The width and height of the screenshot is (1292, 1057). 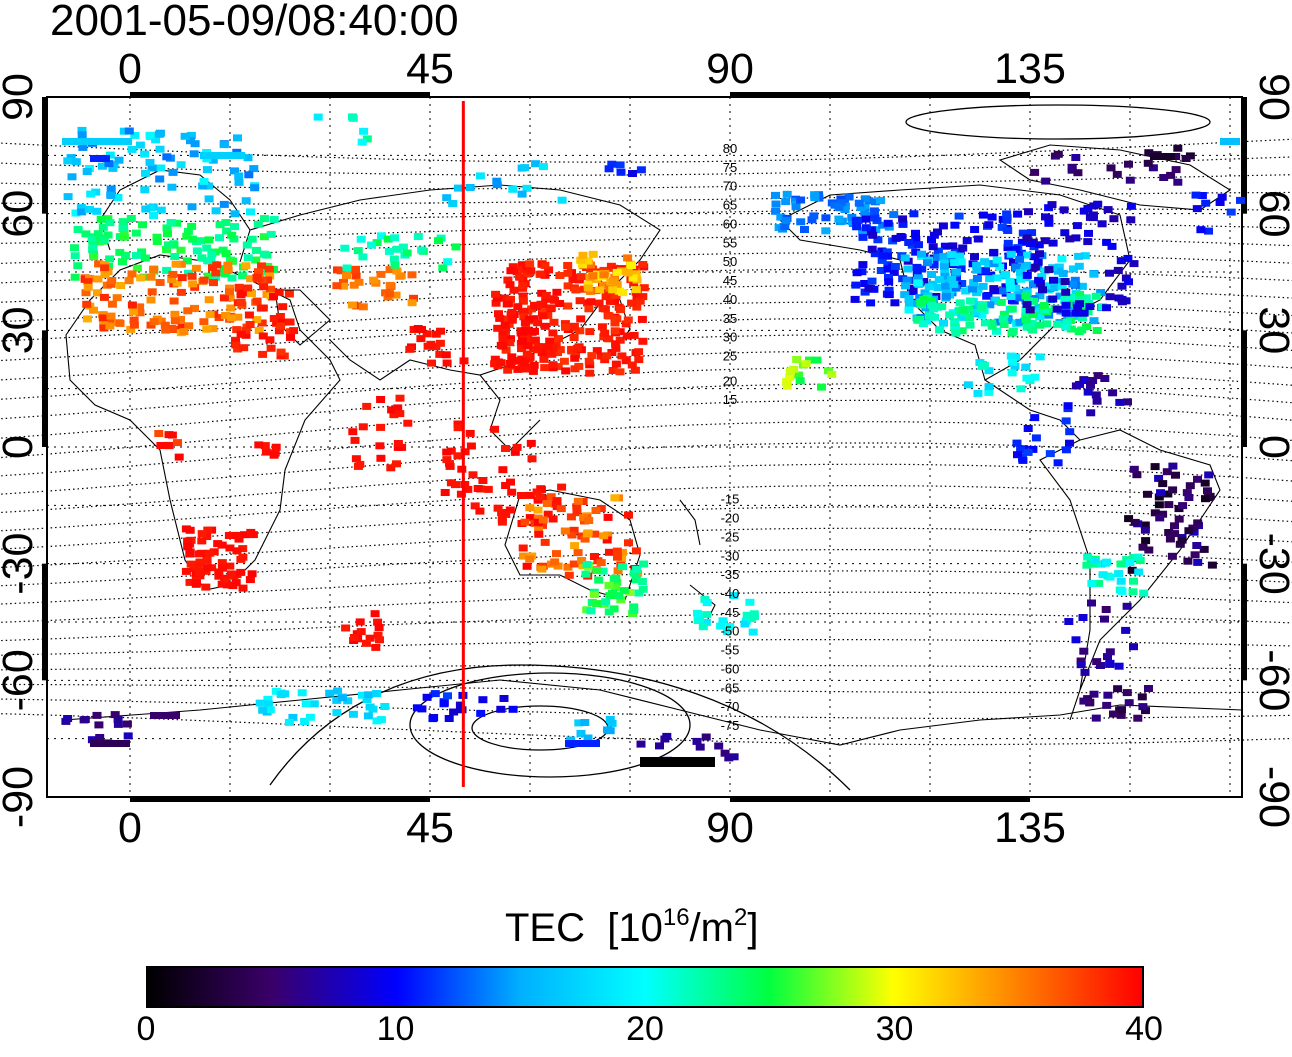 What do you see at coordinates (21, 330) in the screenshot?
I see `y-tick-label-left: 30` at bounding box center [21, 330].